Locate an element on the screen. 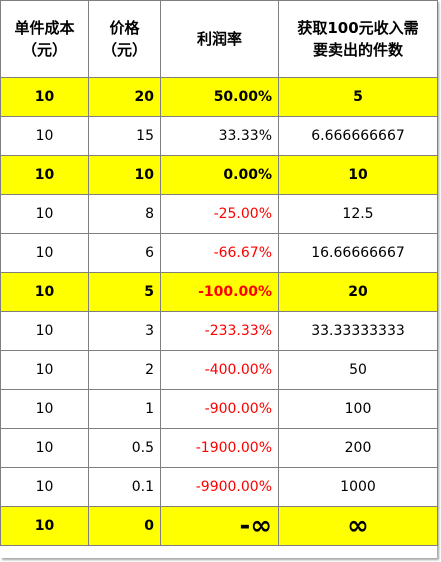  cell-profit-margin: -25.00% is located at coordinates (219, 214).